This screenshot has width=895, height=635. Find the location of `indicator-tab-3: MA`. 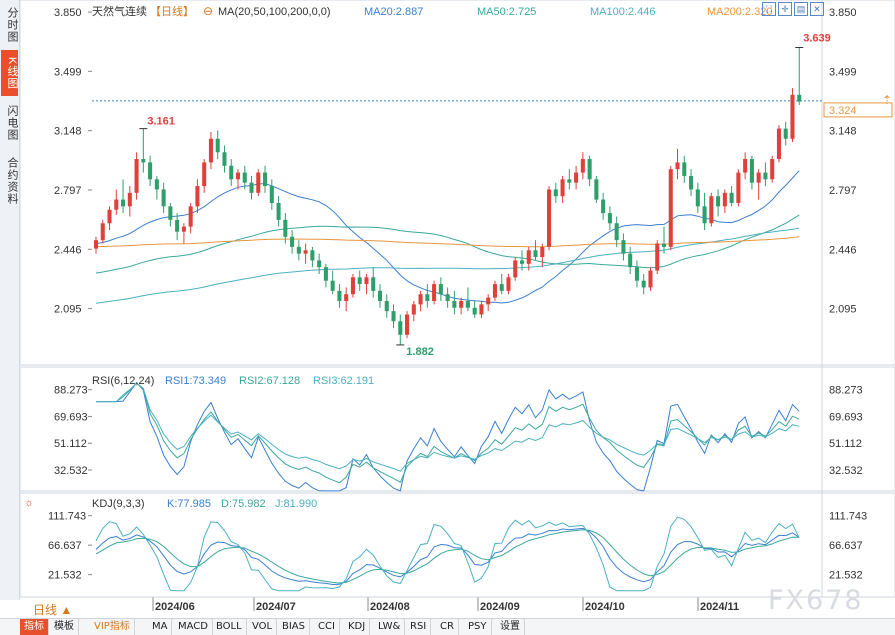

indicator-tab-3: MA is located at coordinates (160, 627).